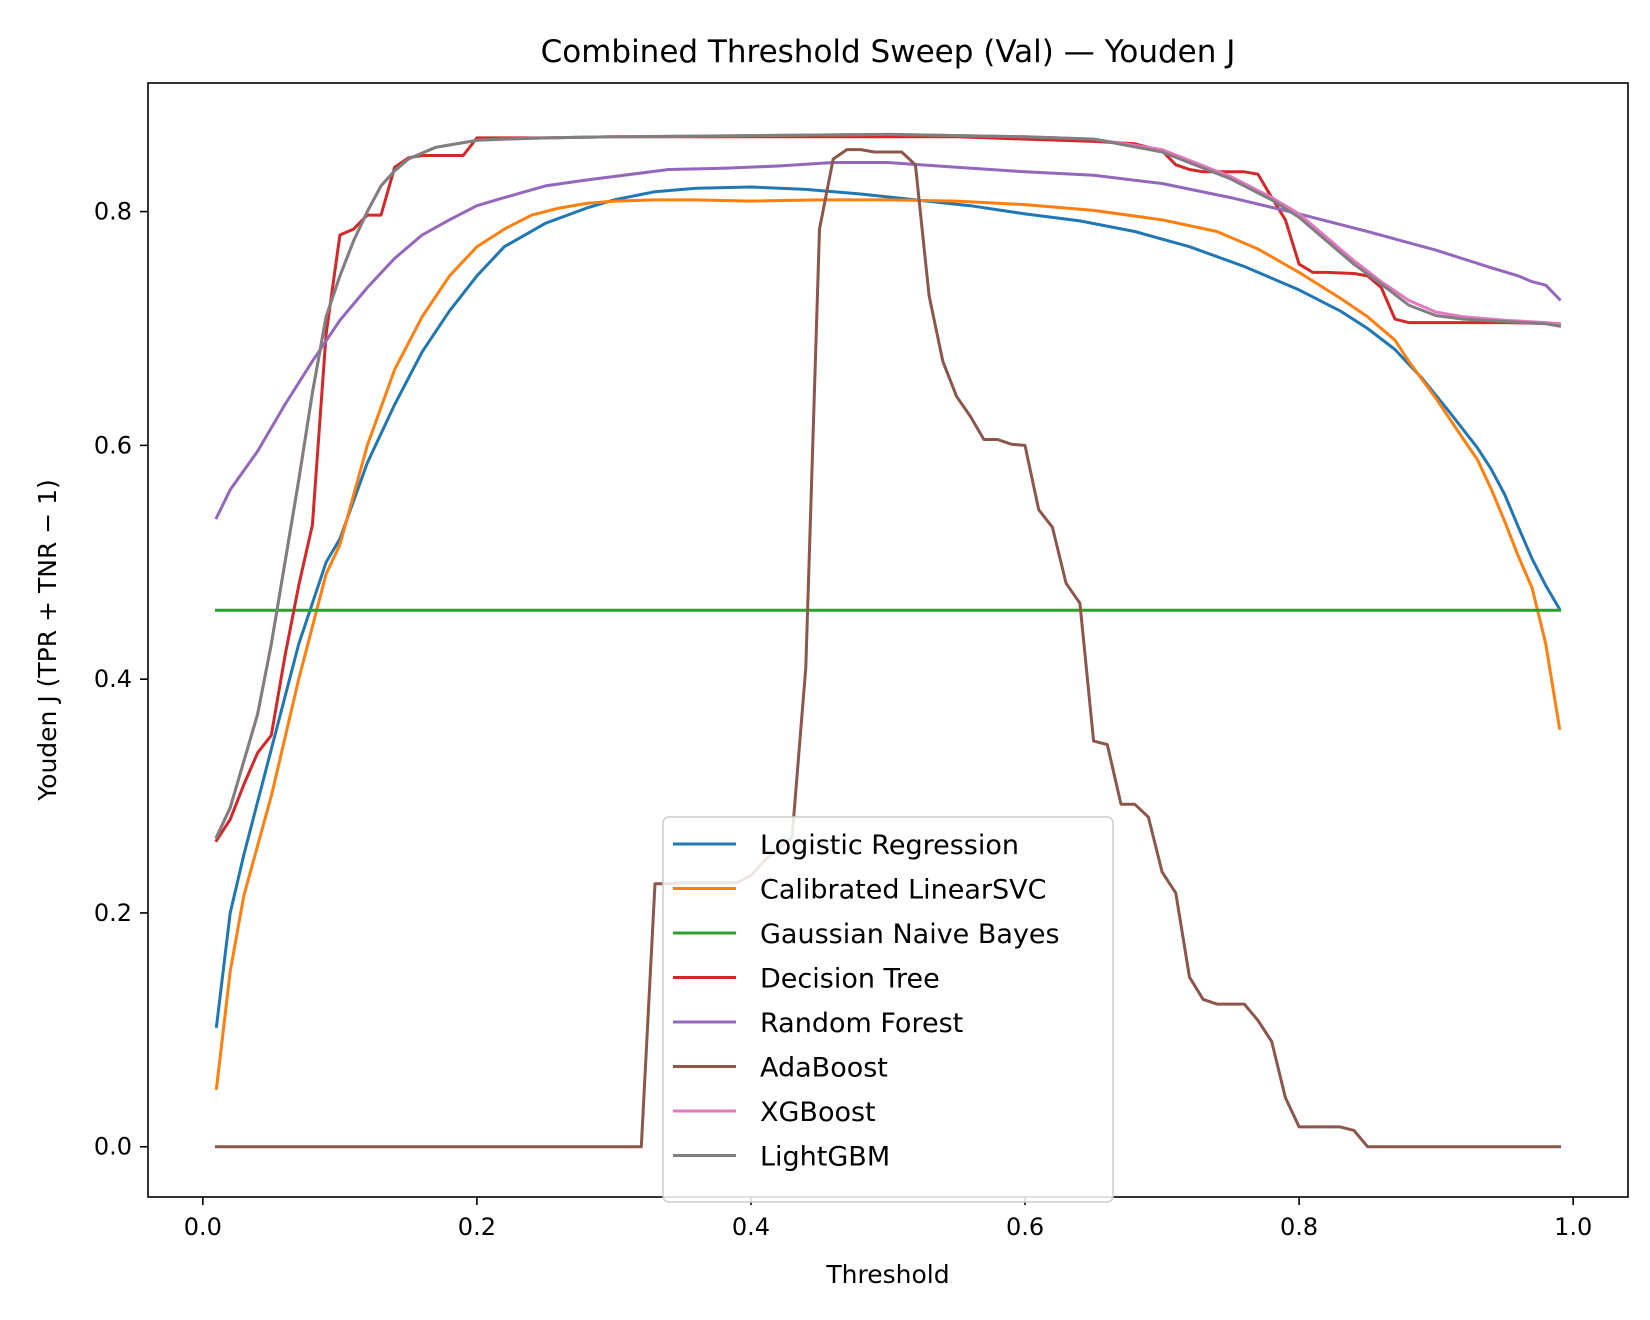 The width and height of the screenshot is (1650, 1320). What do you see at coordinates (861, 1023) in the screenshot?
I see `legend-label-random-forest: Random Forest` at bounding box center [861, 1023].